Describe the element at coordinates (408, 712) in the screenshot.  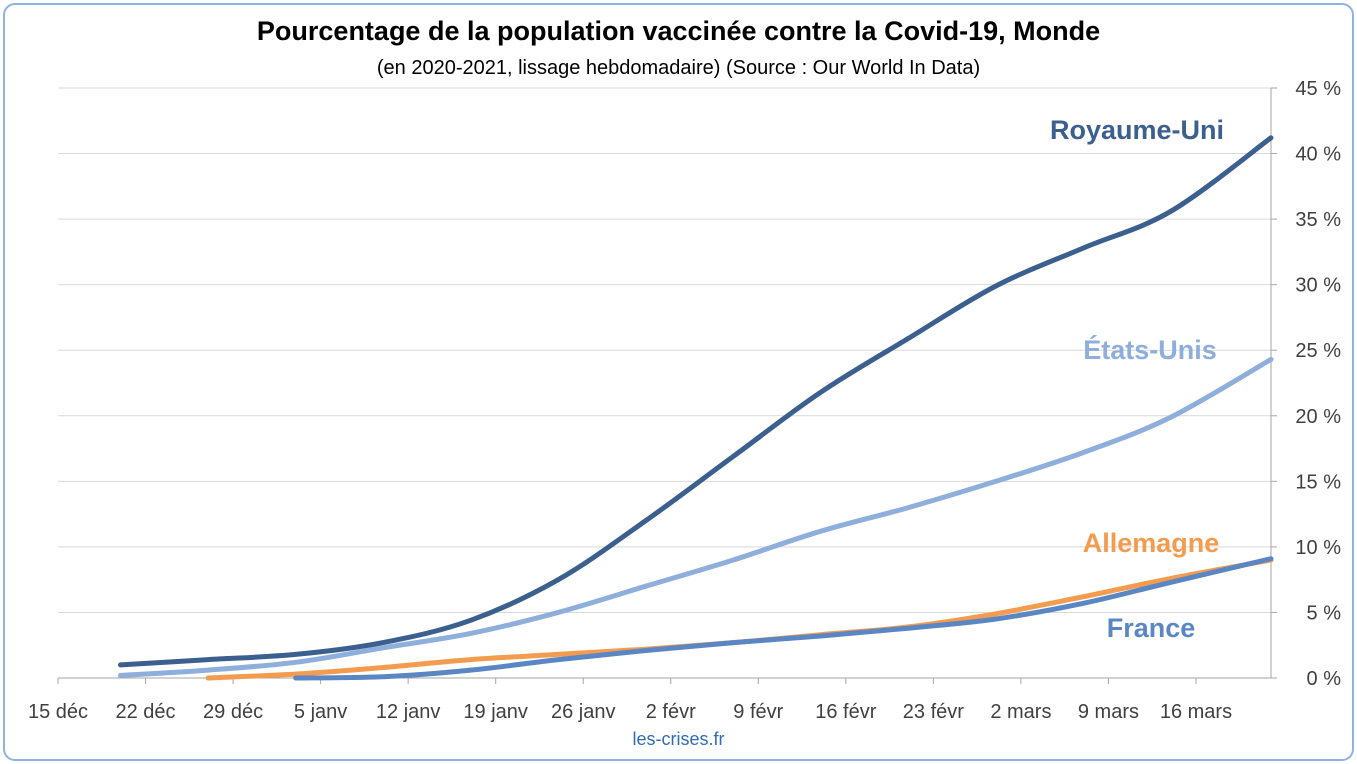
I see `x-tick-label: 12 janv` at that location.